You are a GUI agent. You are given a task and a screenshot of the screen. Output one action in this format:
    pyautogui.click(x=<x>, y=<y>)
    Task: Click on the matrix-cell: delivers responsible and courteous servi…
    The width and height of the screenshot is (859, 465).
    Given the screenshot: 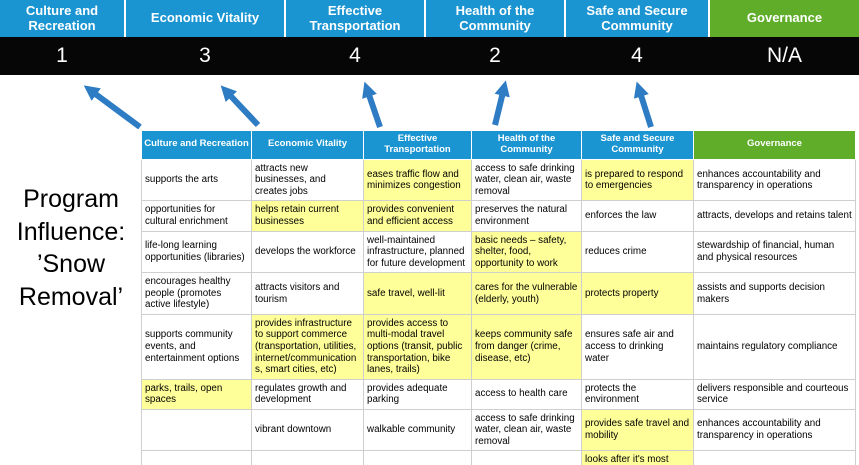 What is the action you would take?
    pyautogui.click(x=774, y=394)
    